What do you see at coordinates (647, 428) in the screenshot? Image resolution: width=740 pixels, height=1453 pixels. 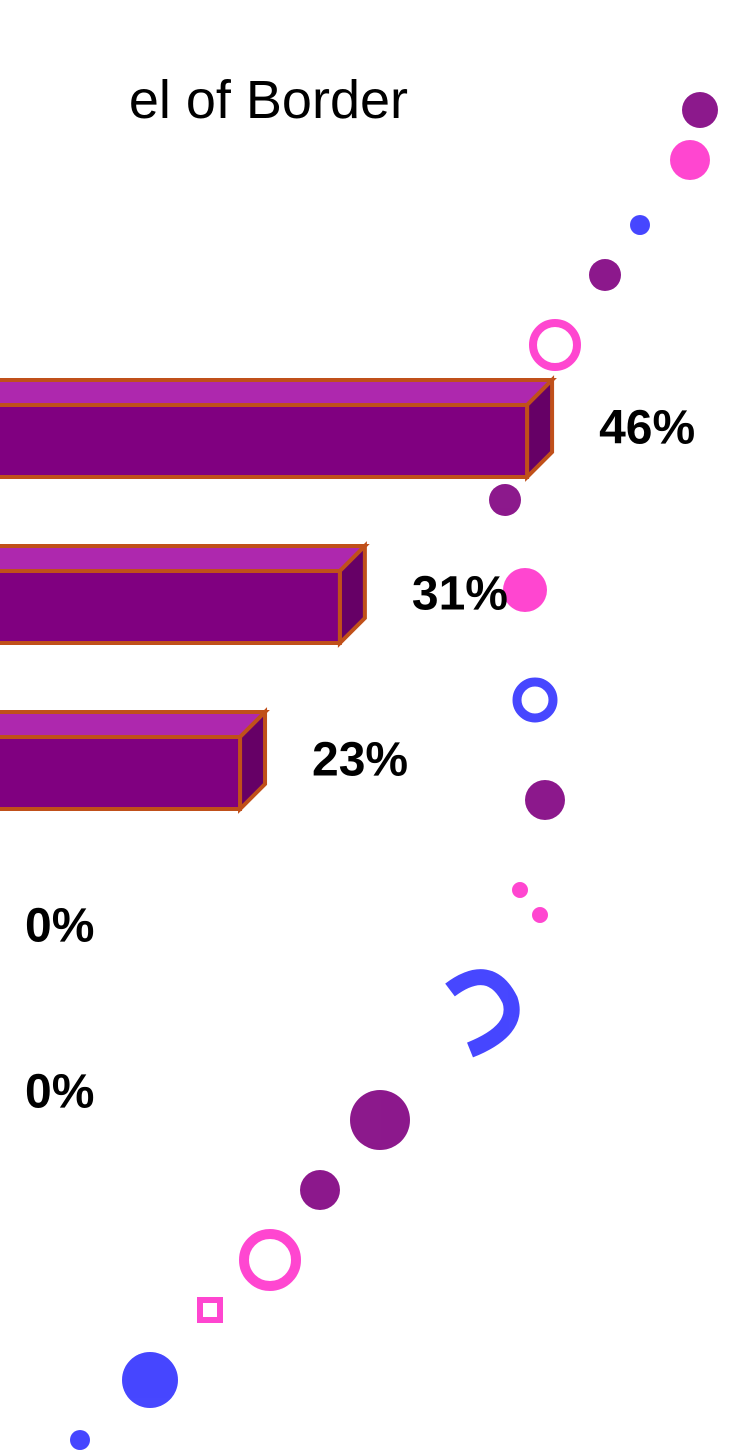 I see `value-label: 46%` at bounding box center [647, 428].